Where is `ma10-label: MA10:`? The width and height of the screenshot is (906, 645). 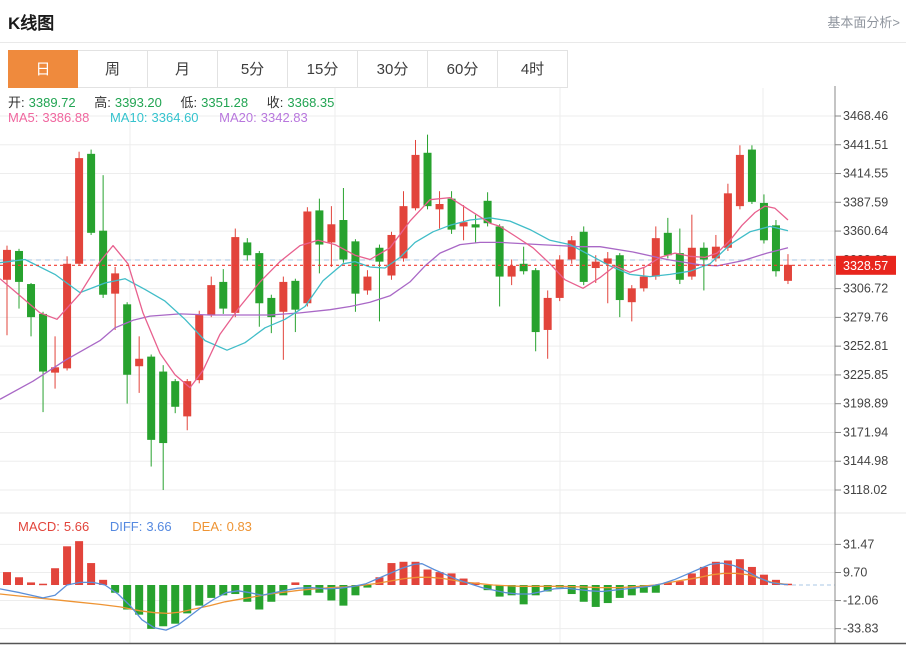 ma10-label: MA10: is located at coordinates (128, 117).